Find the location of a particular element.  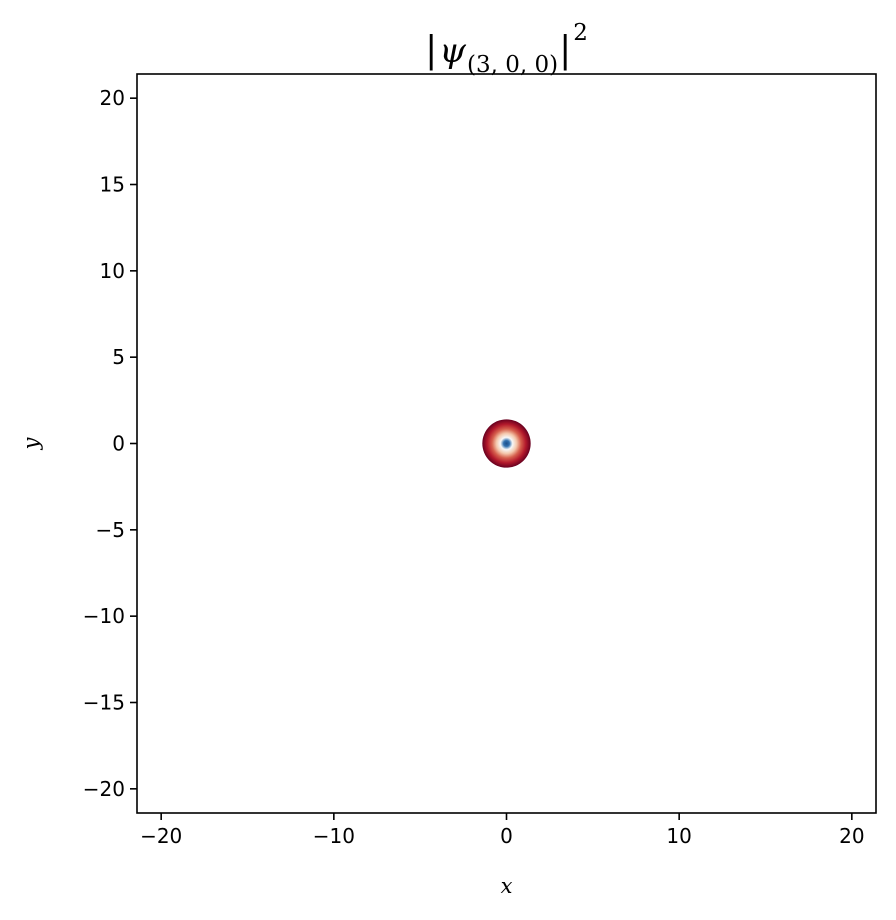

y-tick-label: 0 is located at coordinates (118, 444).